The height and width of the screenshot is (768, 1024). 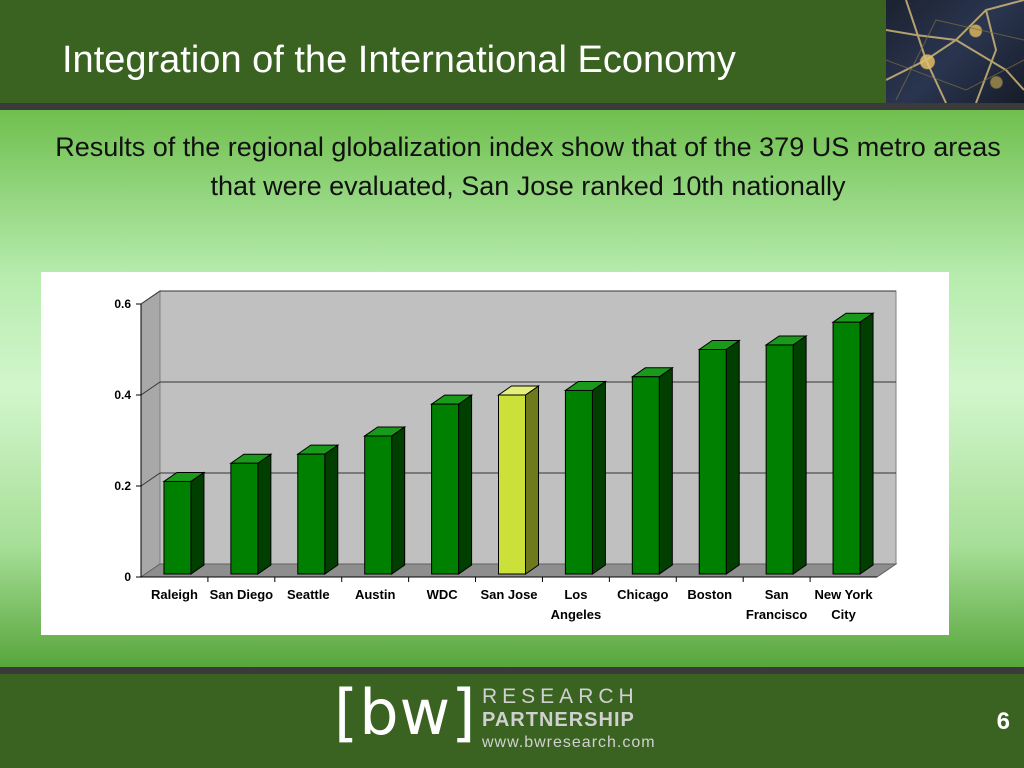 What do you see at coordinates (512, 670) in the screenshot?
I see `bottom-divider` at bounding box center [512, 670].